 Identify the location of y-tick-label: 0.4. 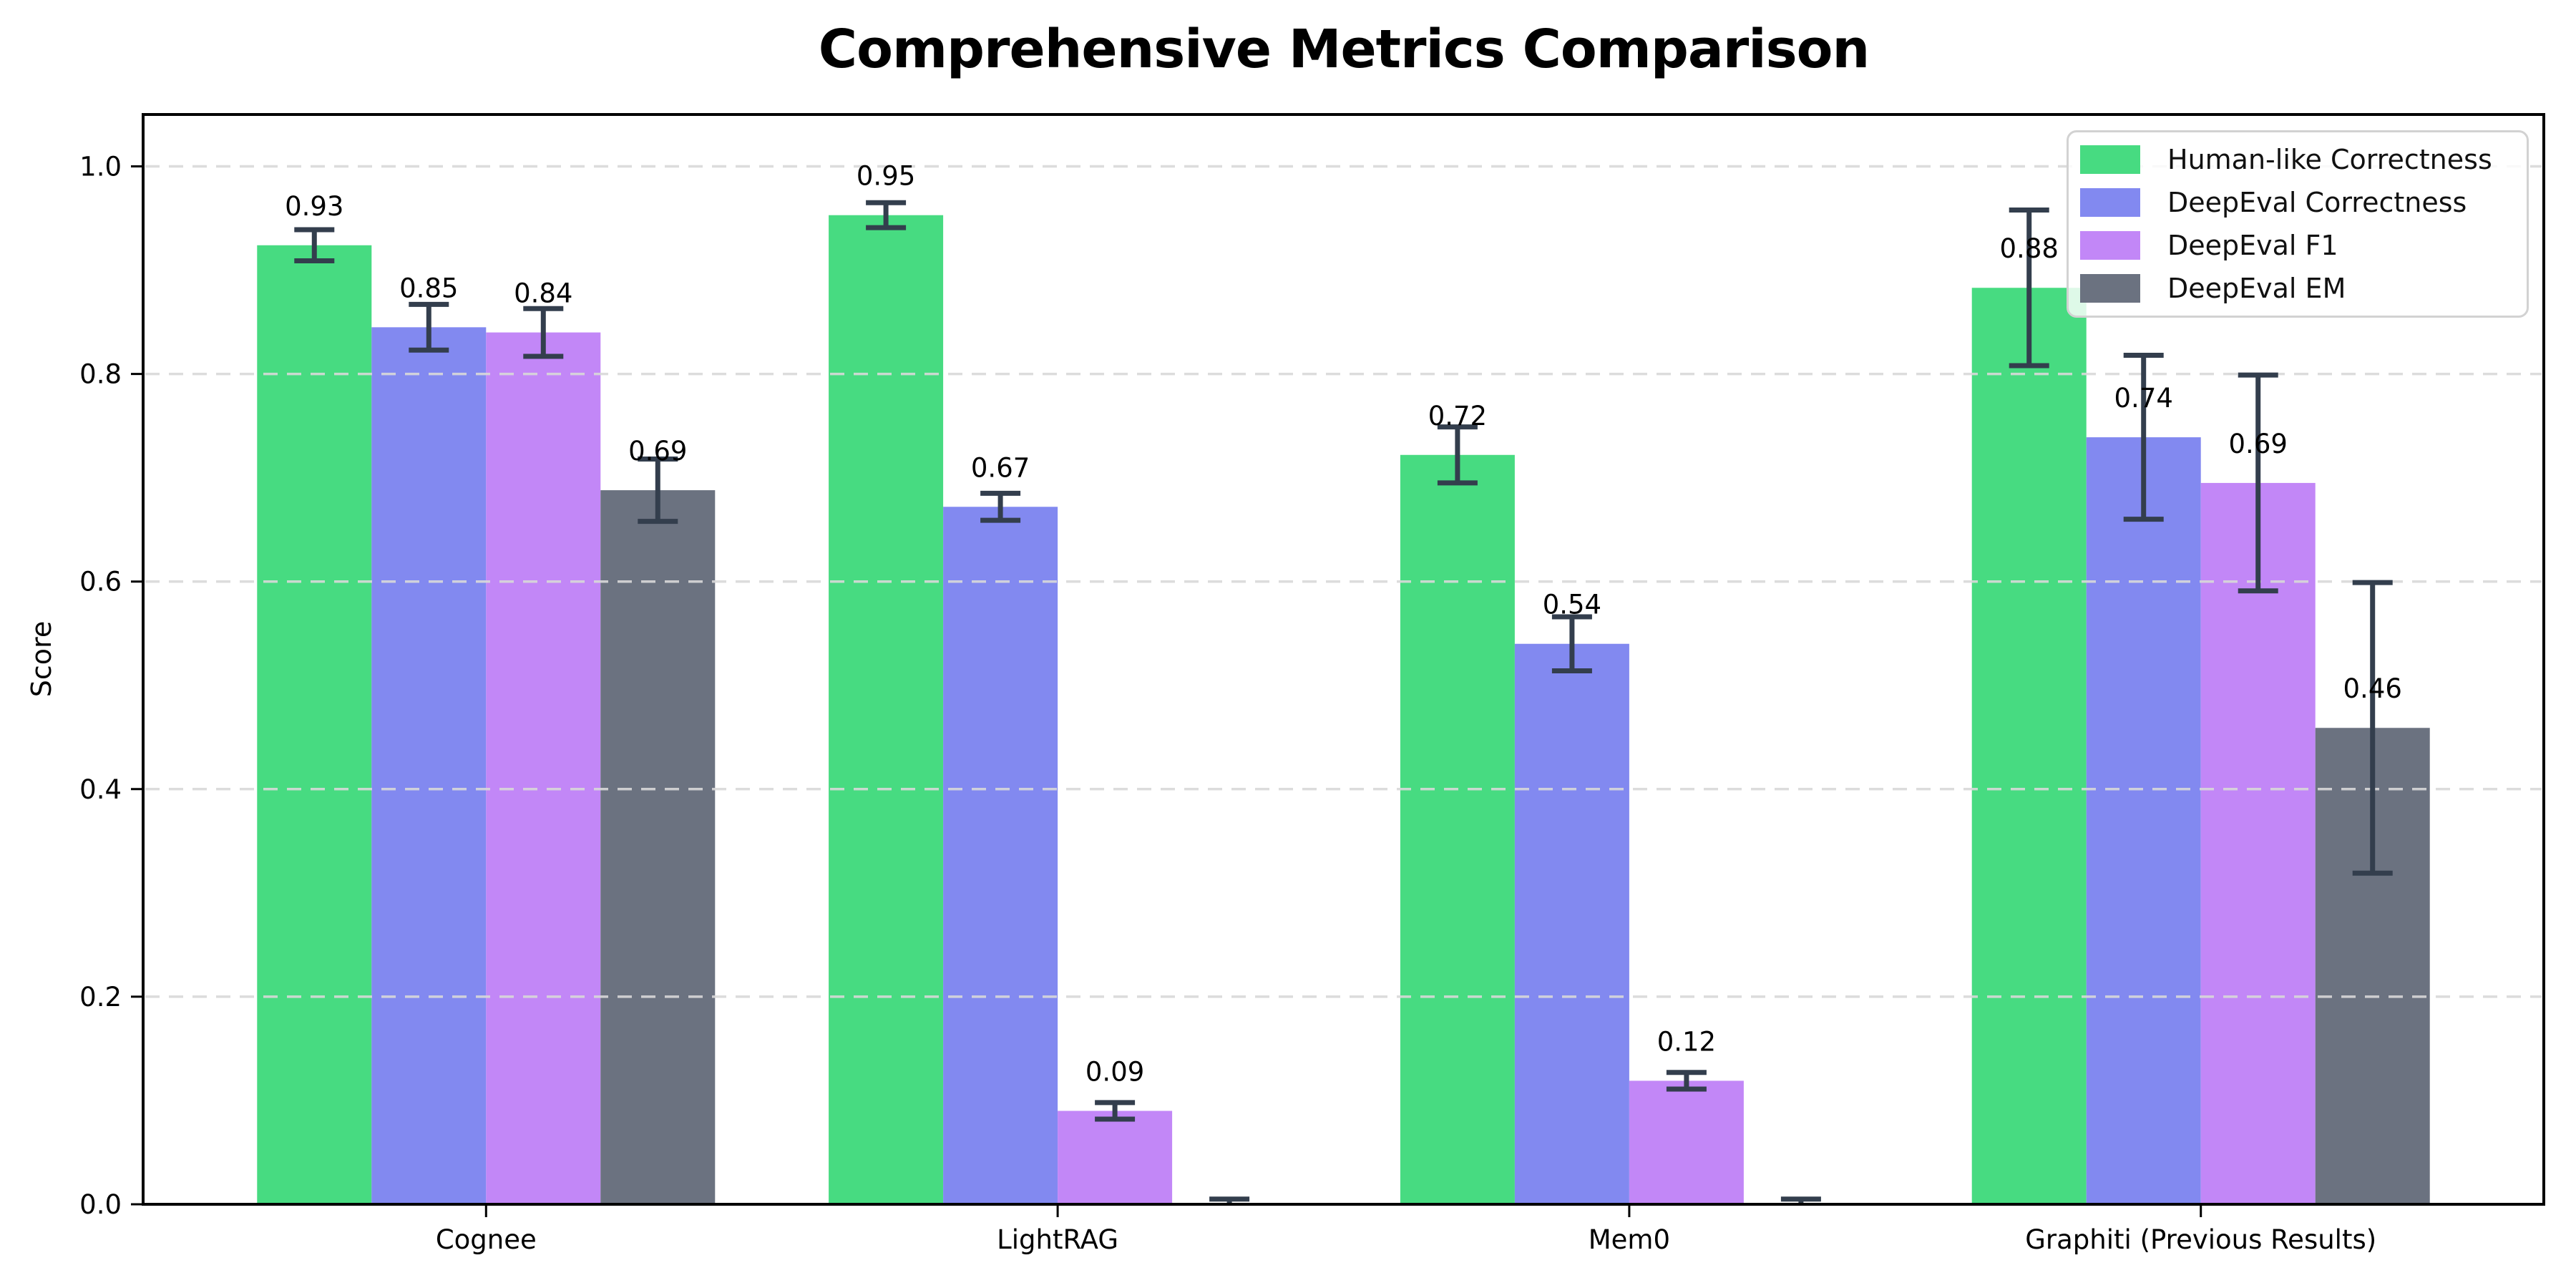
(100, 789).